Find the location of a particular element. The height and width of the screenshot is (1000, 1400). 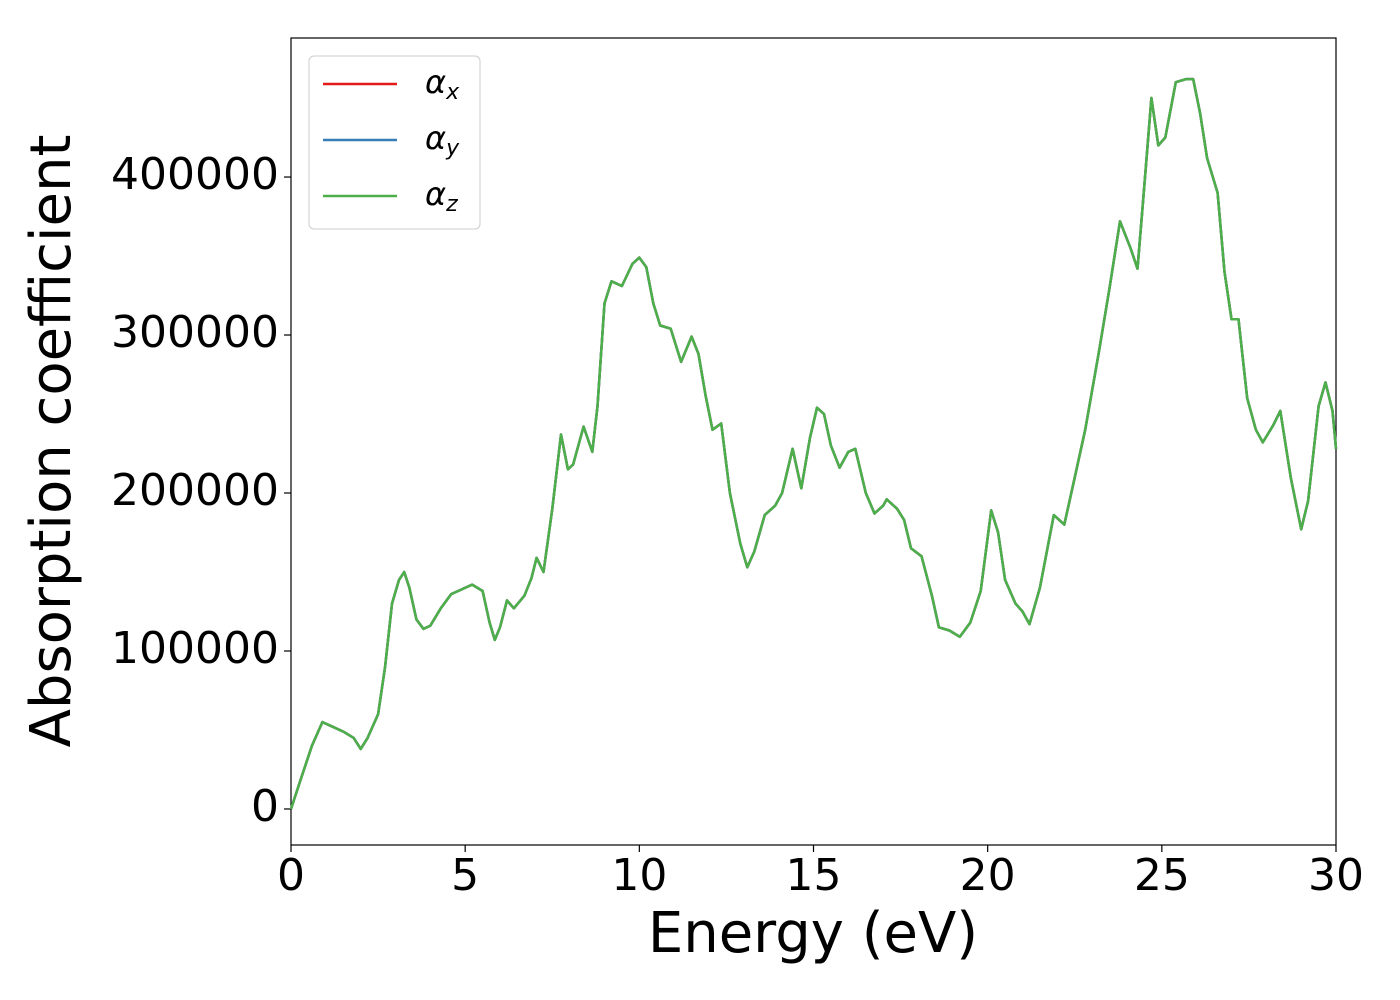

legend-frame is located at coordinates (394, 142).